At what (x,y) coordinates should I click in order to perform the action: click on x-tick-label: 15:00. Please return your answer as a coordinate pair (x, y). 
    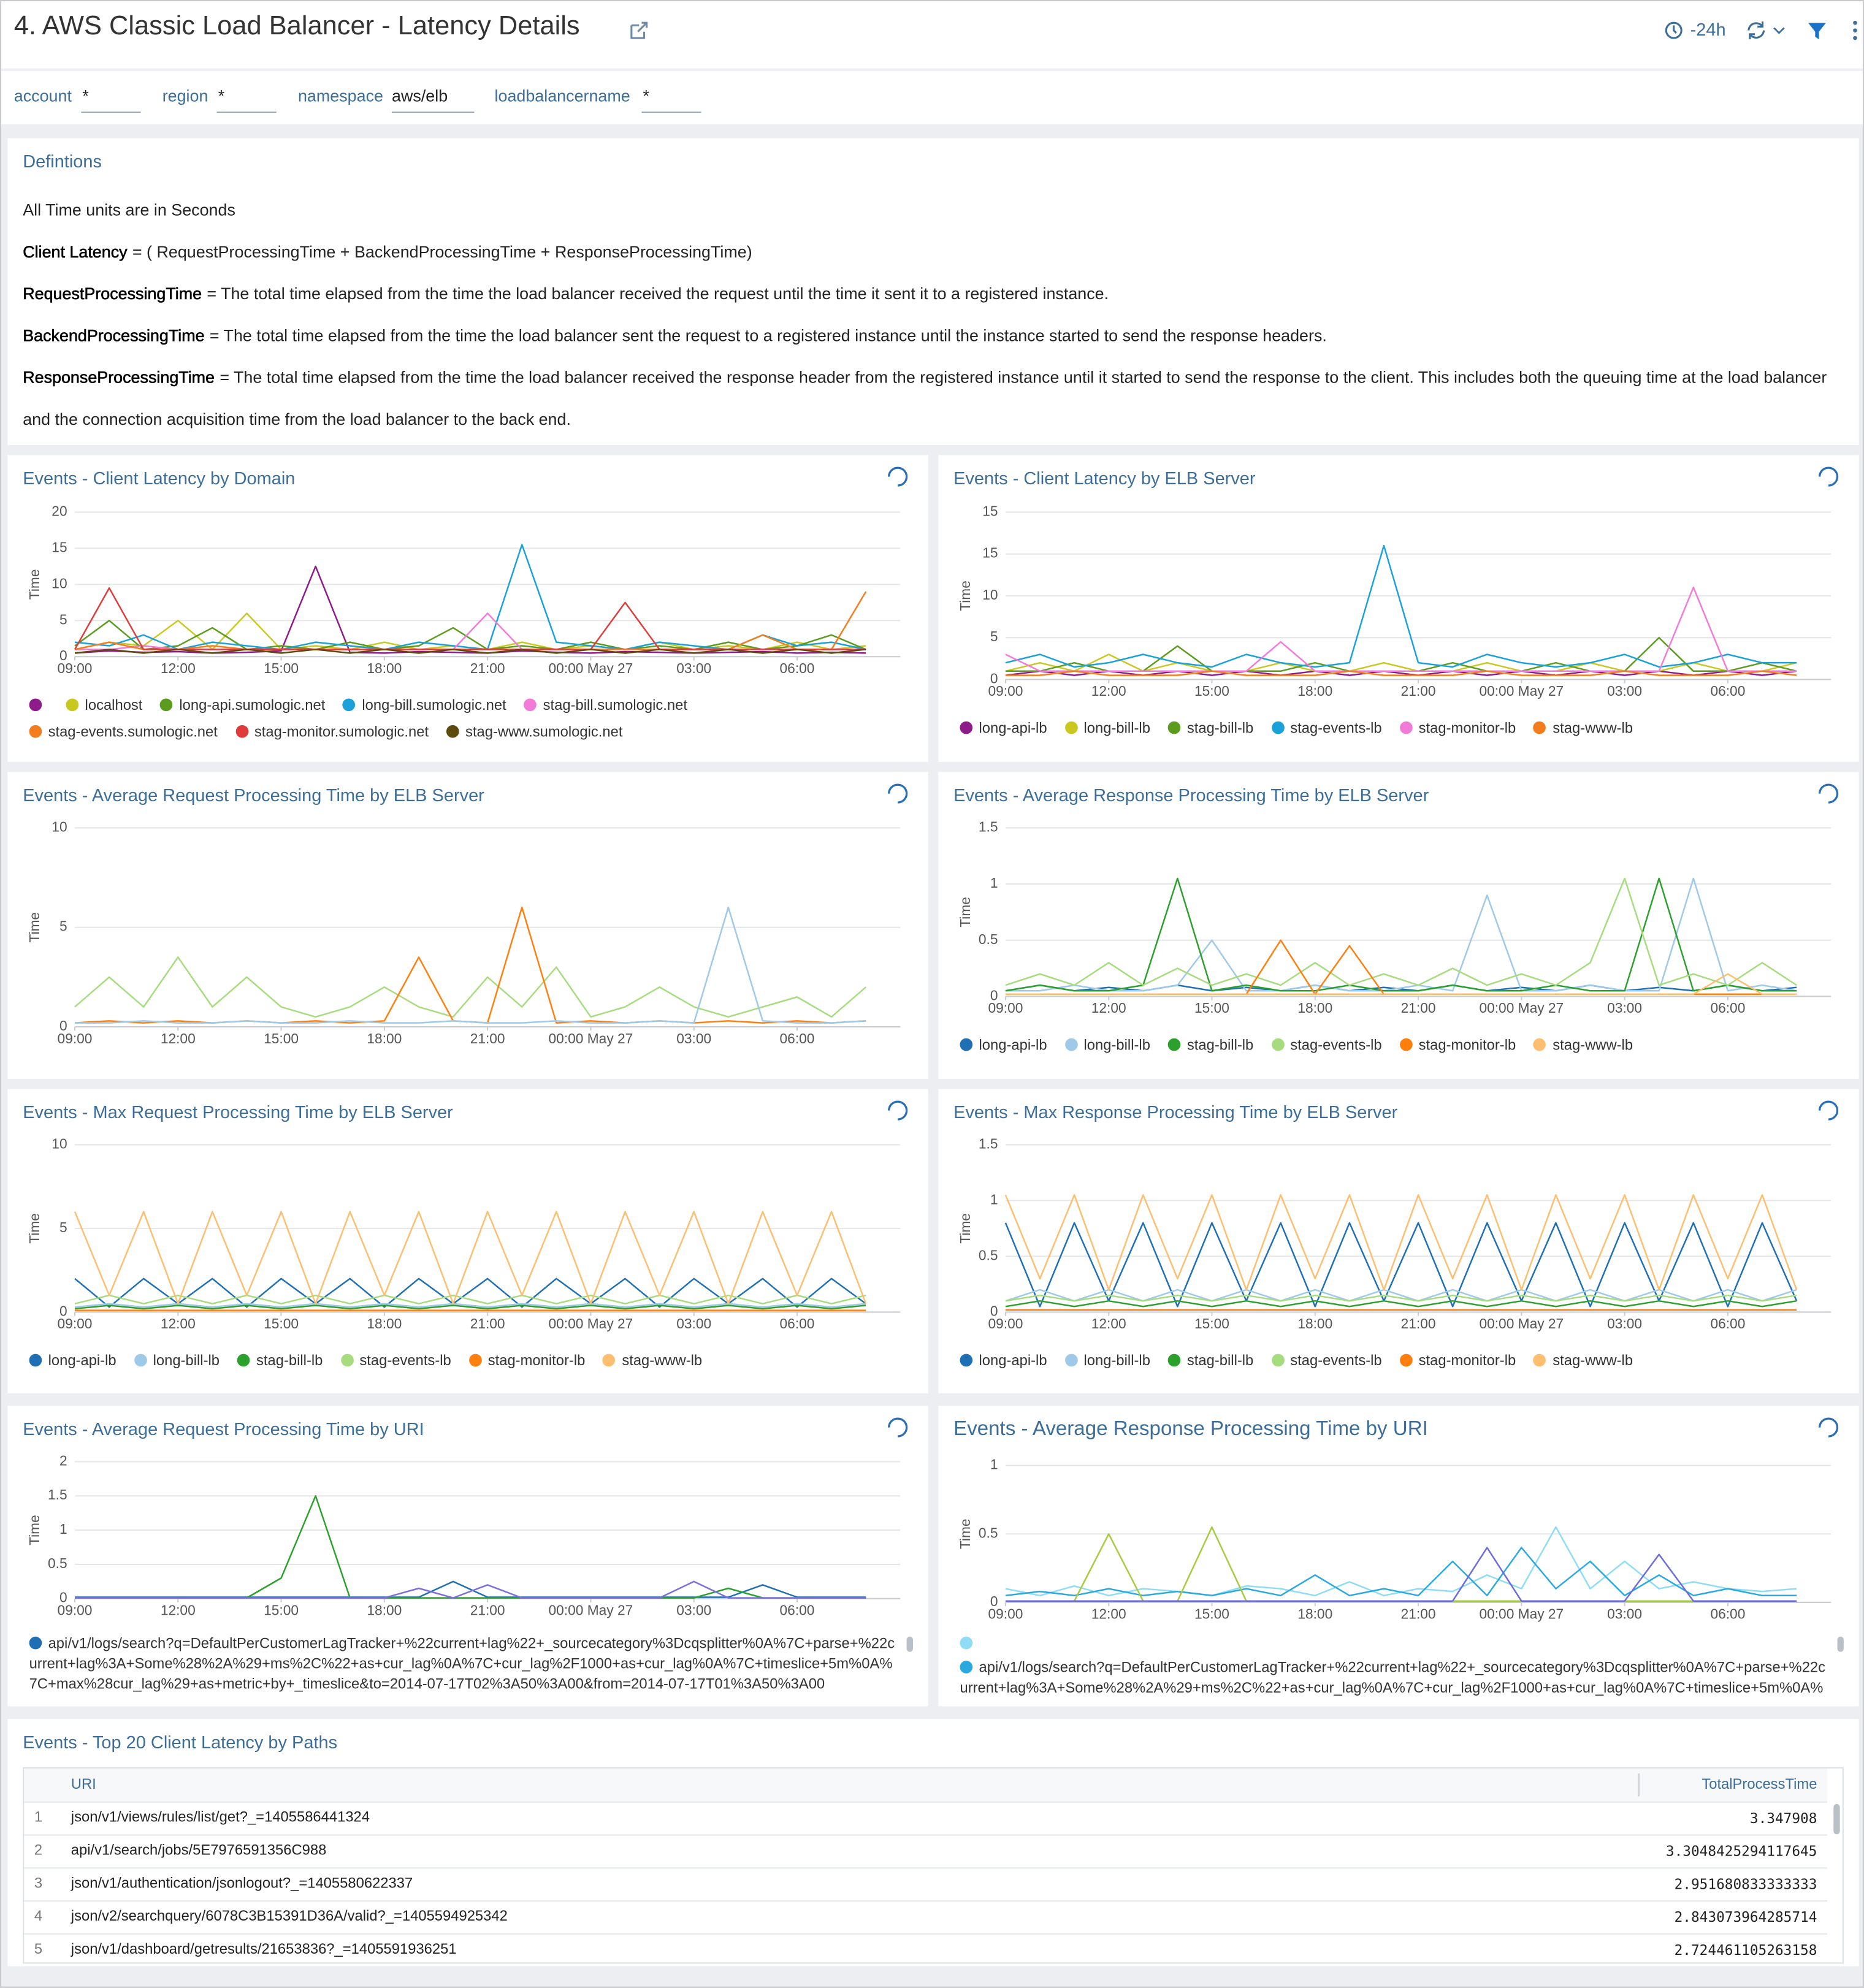
    Looking at the image, I should click on (281, 1038).